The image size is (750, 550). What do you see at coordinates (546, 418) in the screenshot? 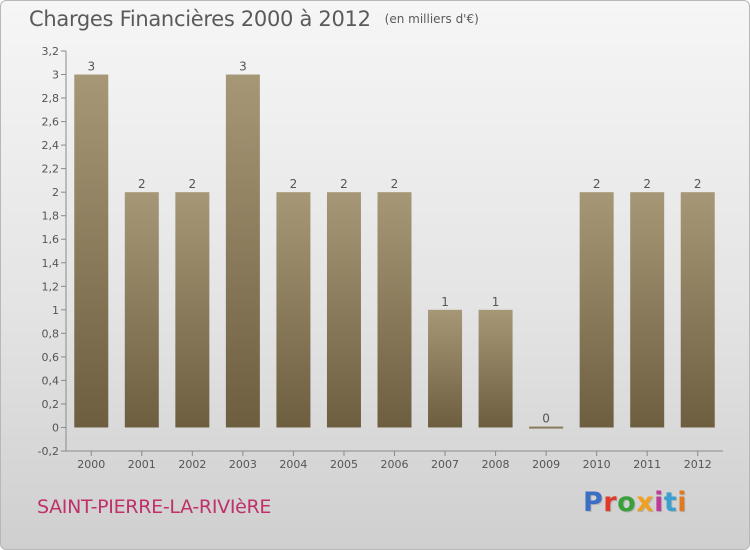
I see `data-label: 0` at bounding box center [546, 418].